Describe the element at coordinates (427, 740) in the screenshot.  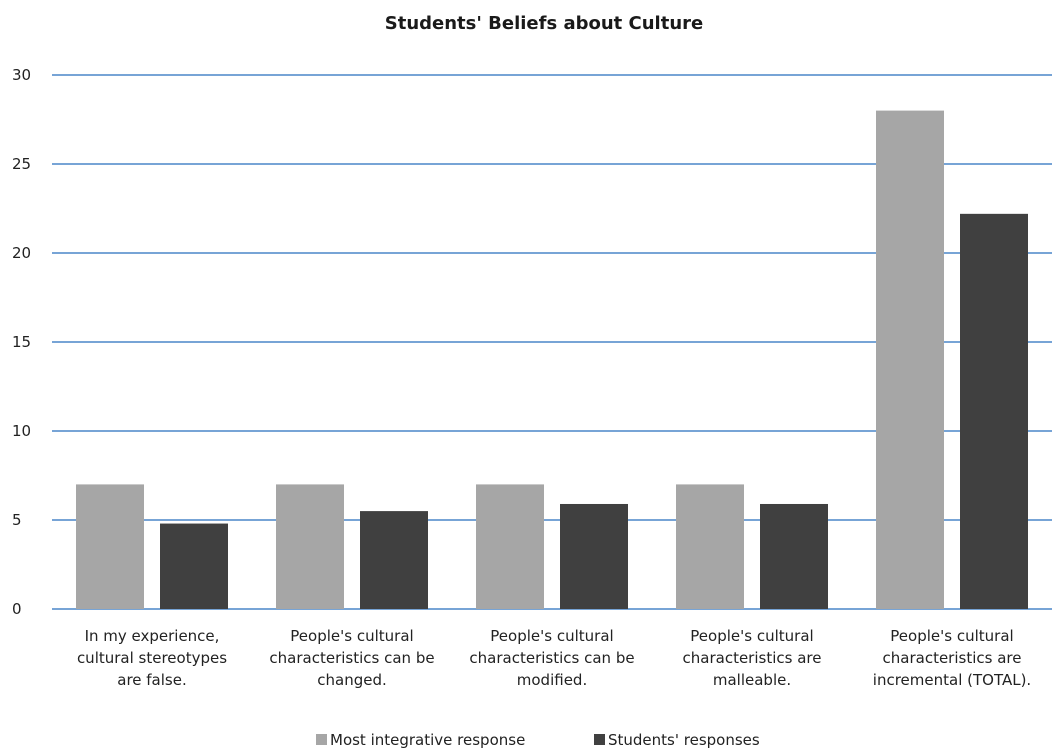
I see `legend-label: Most integrative response` at that location.